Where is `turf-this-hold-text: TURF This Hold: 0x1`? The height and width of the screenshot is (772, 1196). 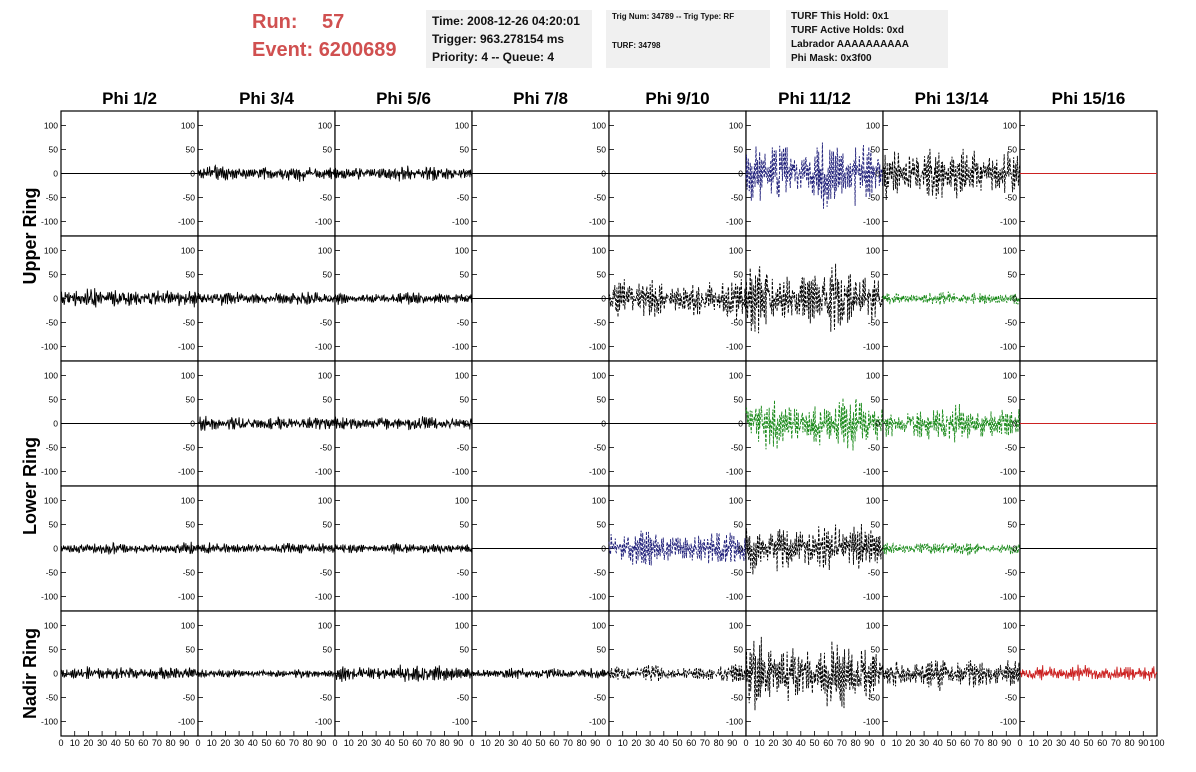
turf-this-hold-text: TURF This Hold: 0x1 is located at coordinates (840, 16).